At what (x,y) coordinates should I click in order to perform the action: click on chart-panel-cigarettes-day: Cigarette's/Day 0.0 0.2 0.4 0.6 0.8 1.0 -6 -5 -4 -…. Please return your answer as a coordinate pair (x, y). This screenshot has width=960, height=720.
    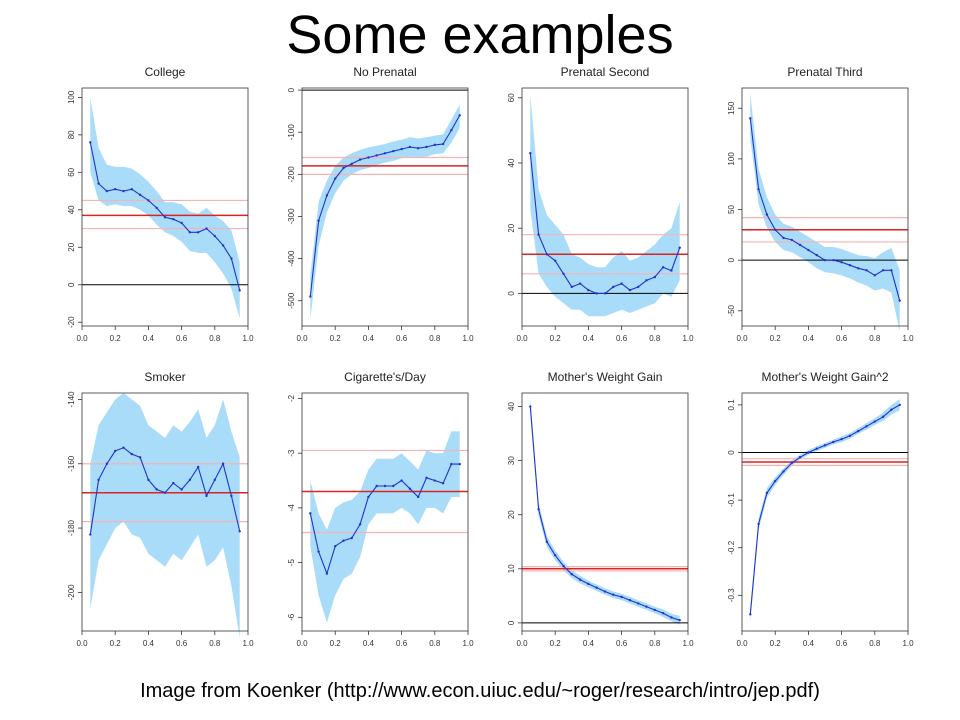
    Looking at the image, I should click on (370, 515).